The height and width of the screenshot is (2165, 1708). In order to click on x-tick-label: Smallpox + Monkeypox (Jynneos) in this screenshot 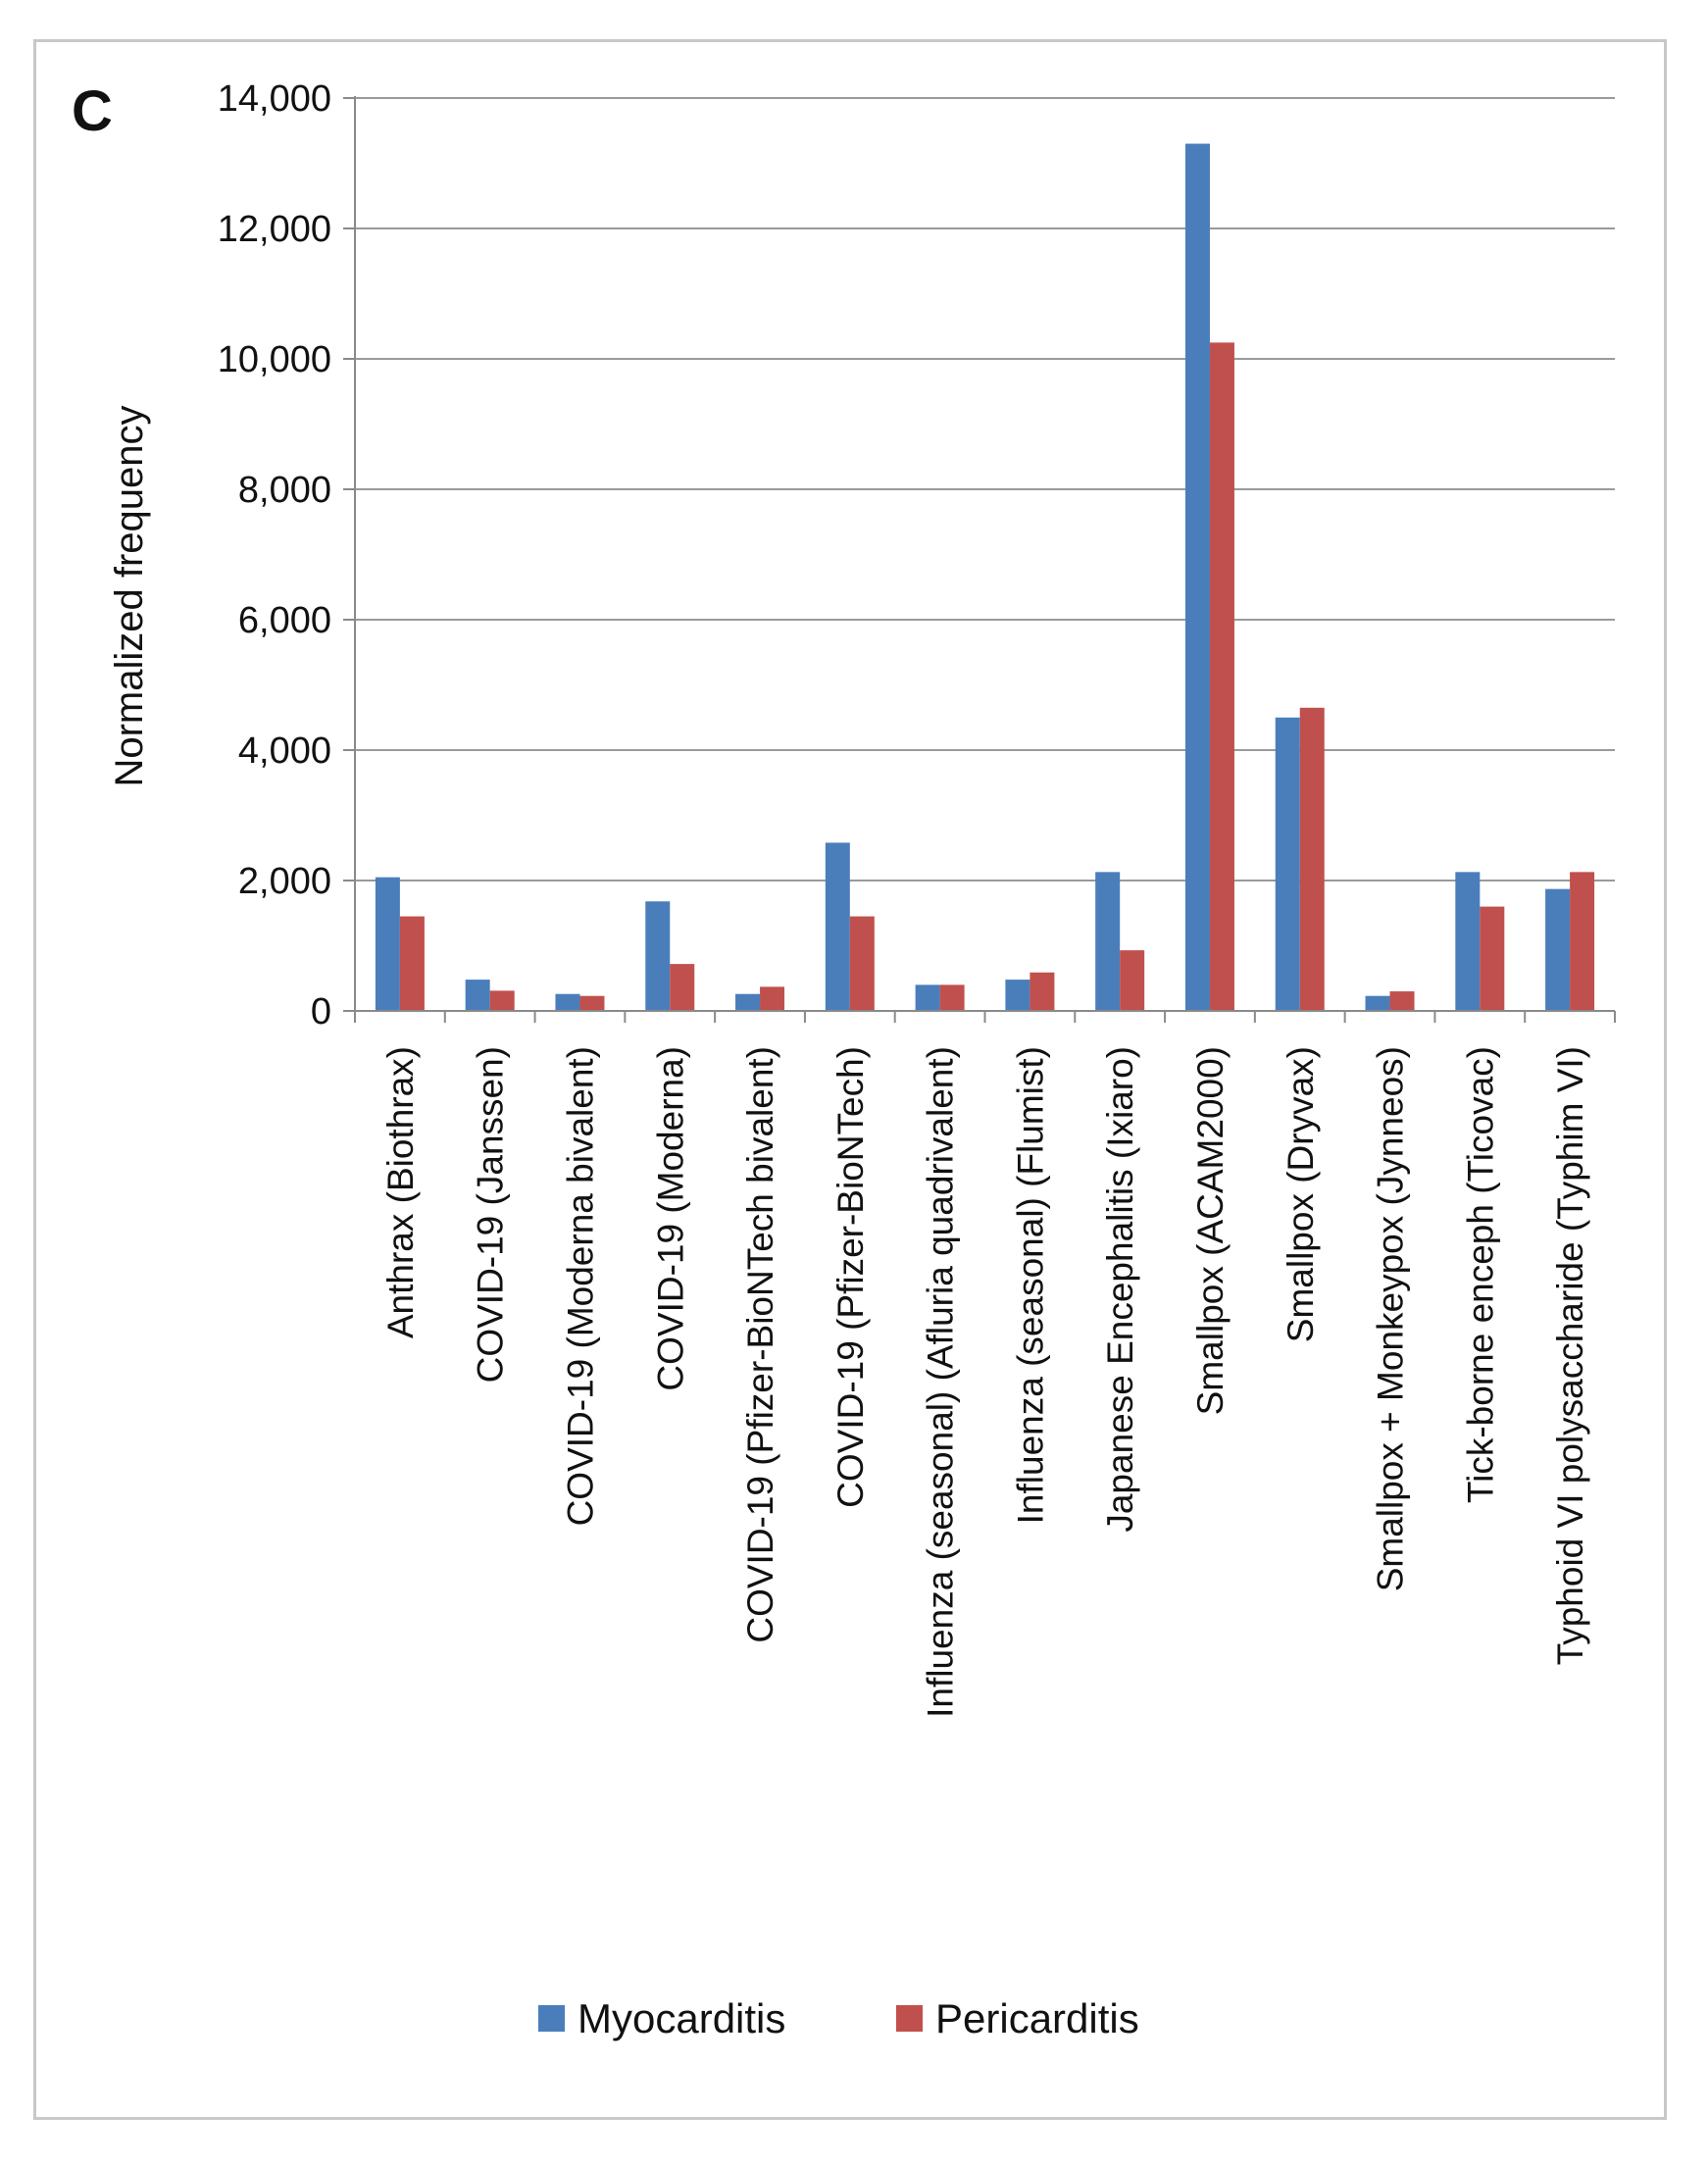, I will do `click(1391, 1318)`.